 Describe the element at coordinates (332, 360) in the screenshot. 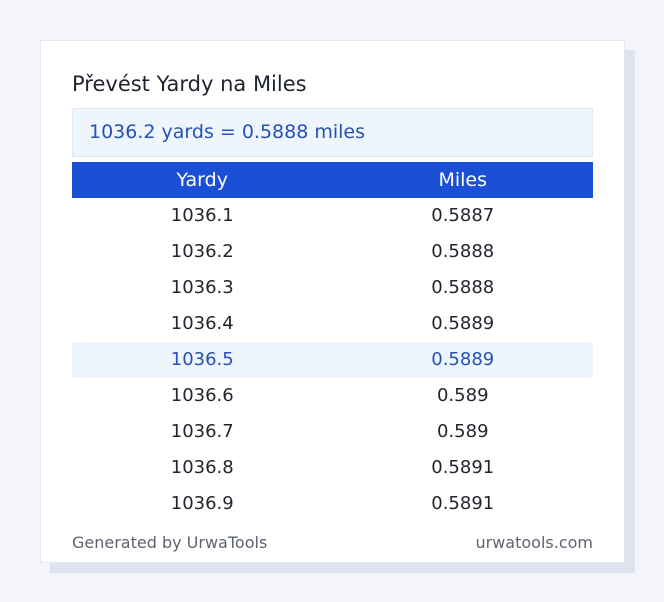

I see `table-row-highlighted: 1036.5 0.5889` at that location.